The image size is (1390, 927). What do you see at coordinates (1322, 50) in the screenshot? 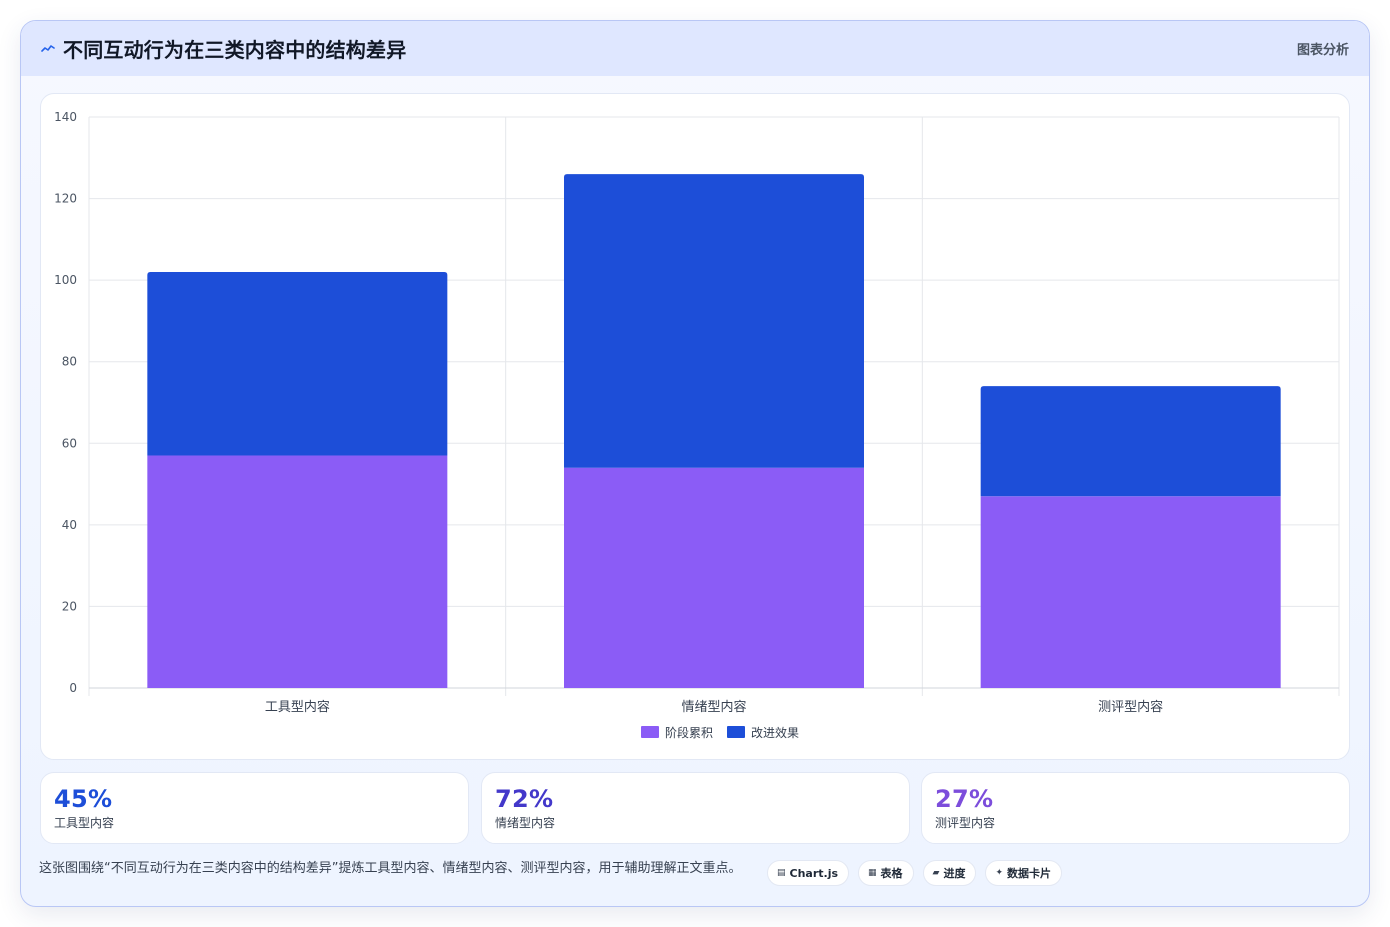
I see `header-tag: 图表分析` at bounding box center [1322, 50].